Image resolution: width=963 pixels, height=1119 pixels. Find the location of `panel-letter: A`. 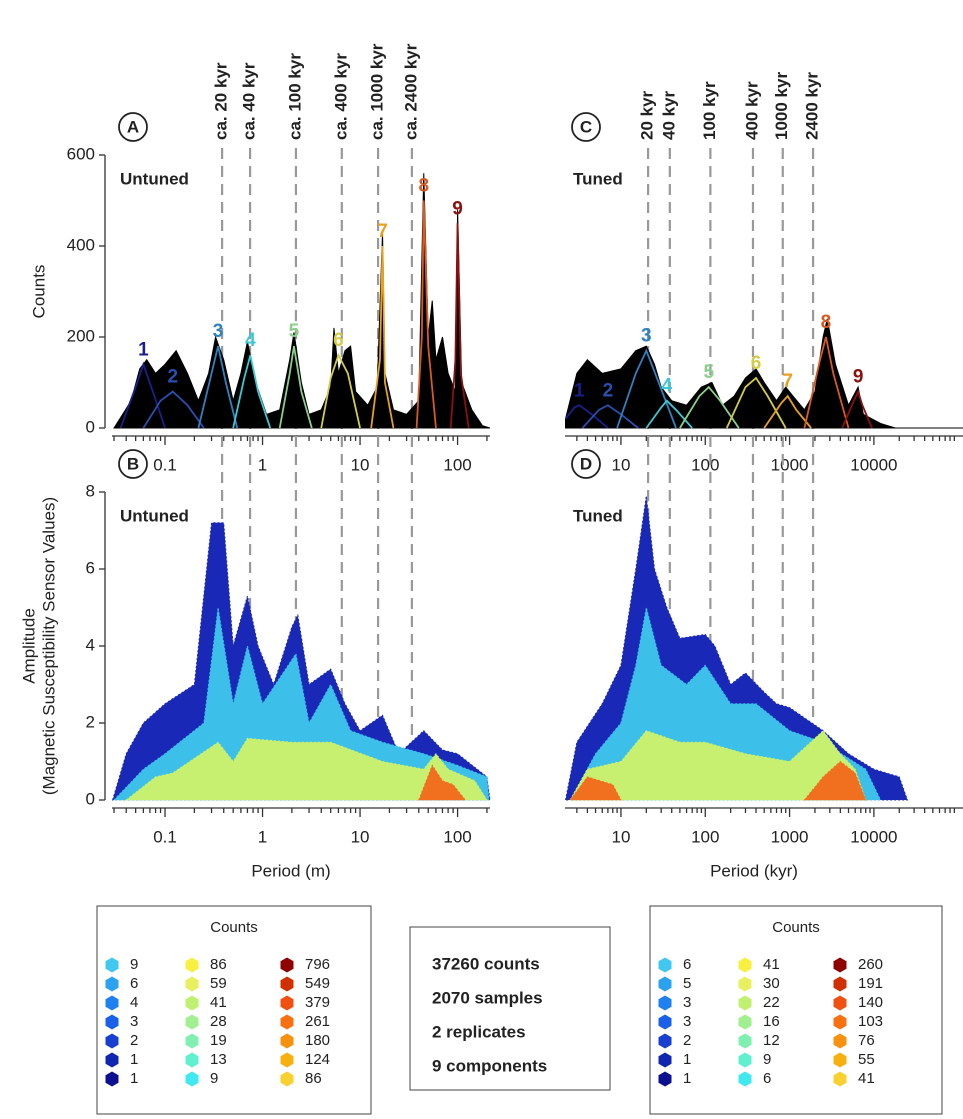

panel-letter: A is located at coordinates (133, 126).